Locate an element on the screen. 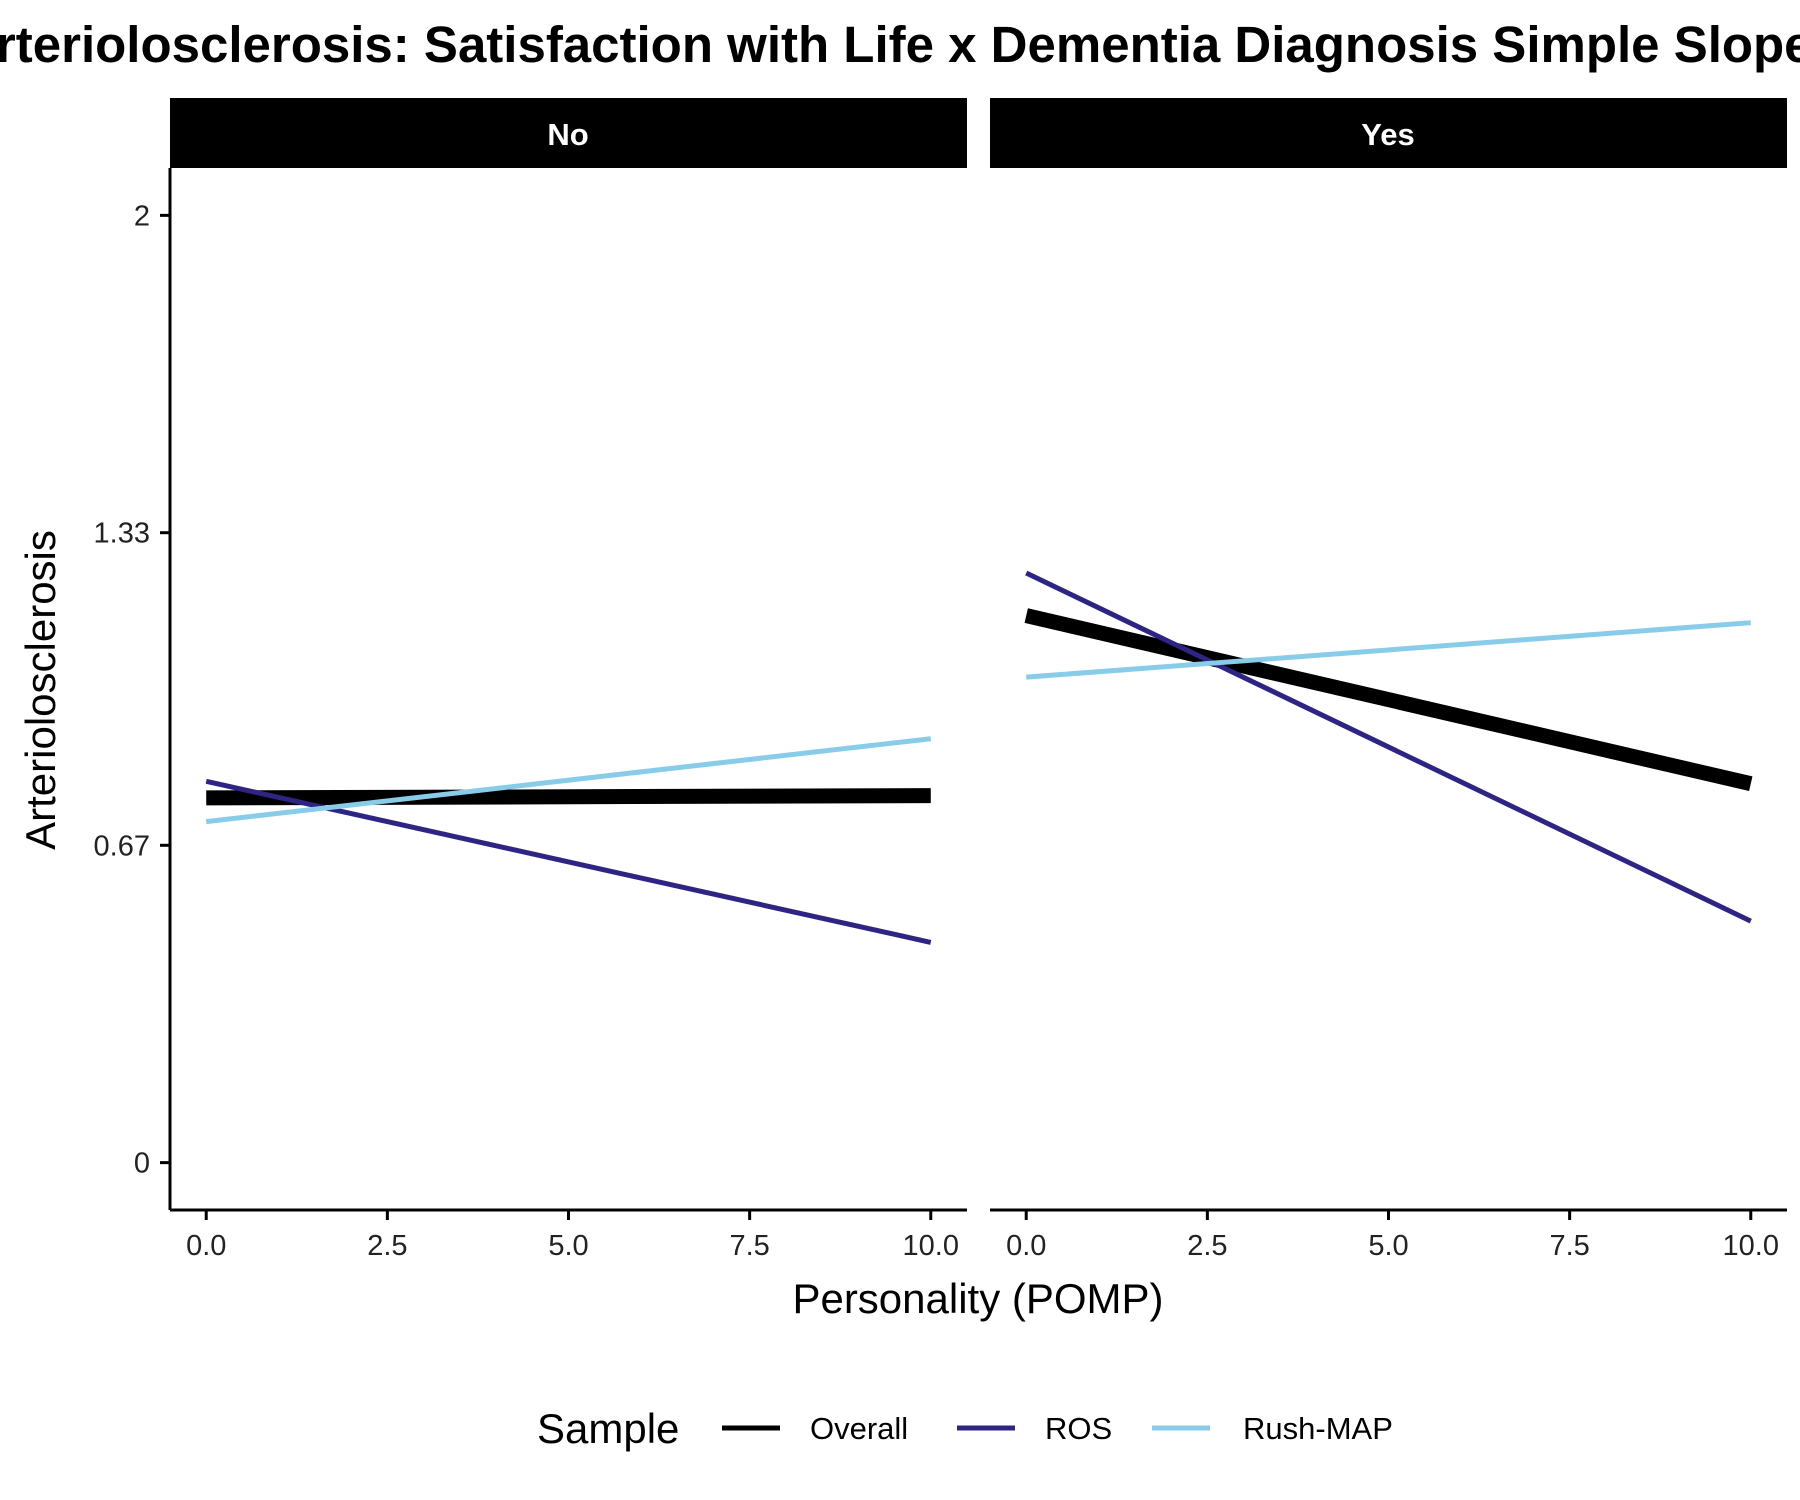 The width and height of the screenshot is (1800, 1500). y-tick-label-3: 2 is located at coordinates (142, 216).